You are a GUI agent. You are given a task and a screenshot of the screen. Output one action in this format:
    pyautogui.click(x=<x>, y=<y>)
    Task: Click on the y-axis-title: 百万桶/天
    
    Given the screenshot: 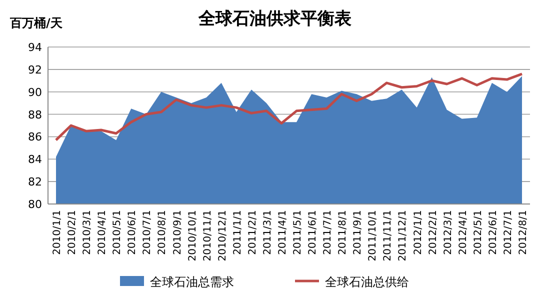 What is the action you would take?
    pyautogui.click(x=36, y=23)
    